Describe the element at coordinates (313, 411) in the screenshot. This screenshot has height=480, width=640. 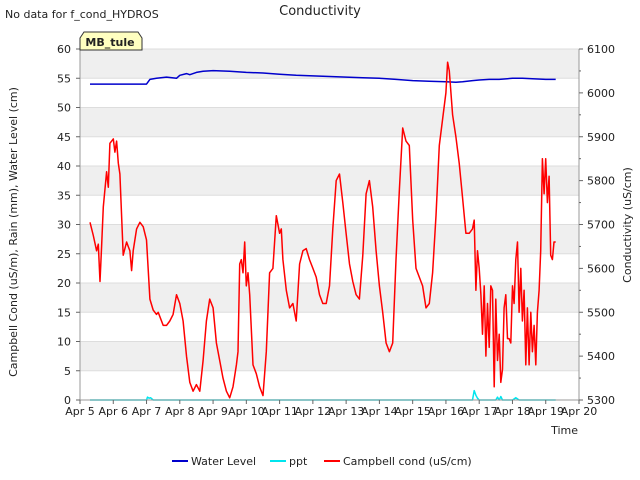
I see `x-tick-label: Apr 12` at that location.